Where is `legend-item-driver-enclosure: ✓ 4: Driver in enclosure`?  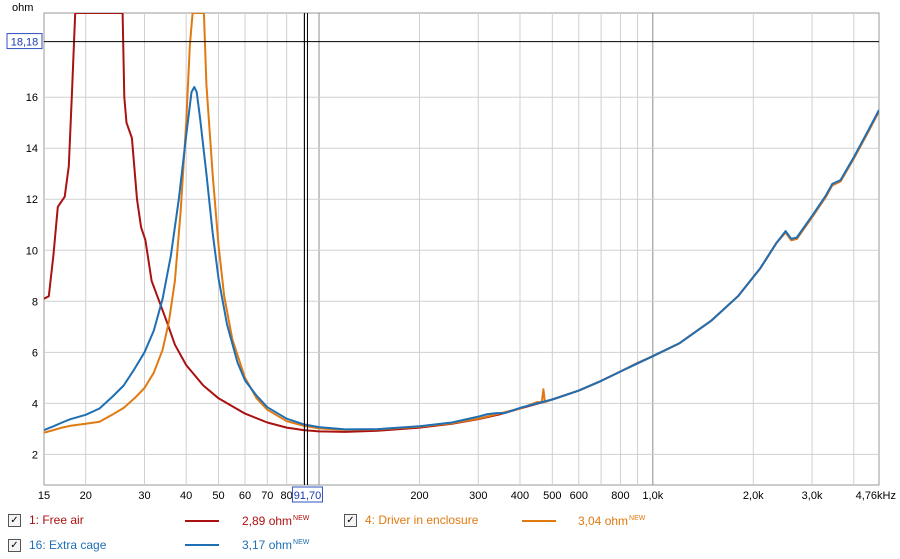
legend-item-driver-enclosure: ✓ 4: Driver in enclosure is located at coordinates (411, 520).